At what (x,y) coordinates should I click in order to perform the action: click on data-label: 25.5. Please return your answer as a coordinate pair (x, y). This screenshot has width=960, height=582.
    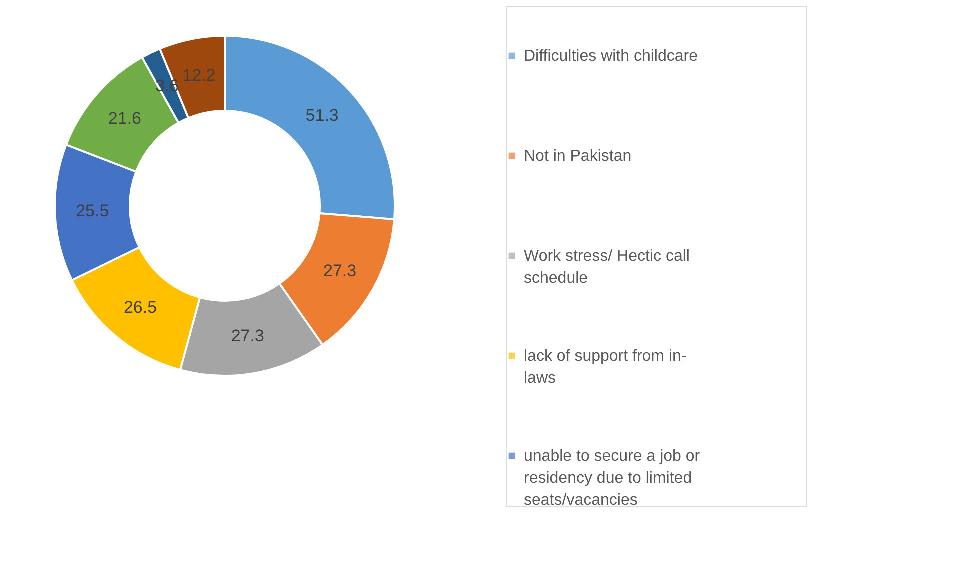
    Looking at the image, I should click on (93, 211).